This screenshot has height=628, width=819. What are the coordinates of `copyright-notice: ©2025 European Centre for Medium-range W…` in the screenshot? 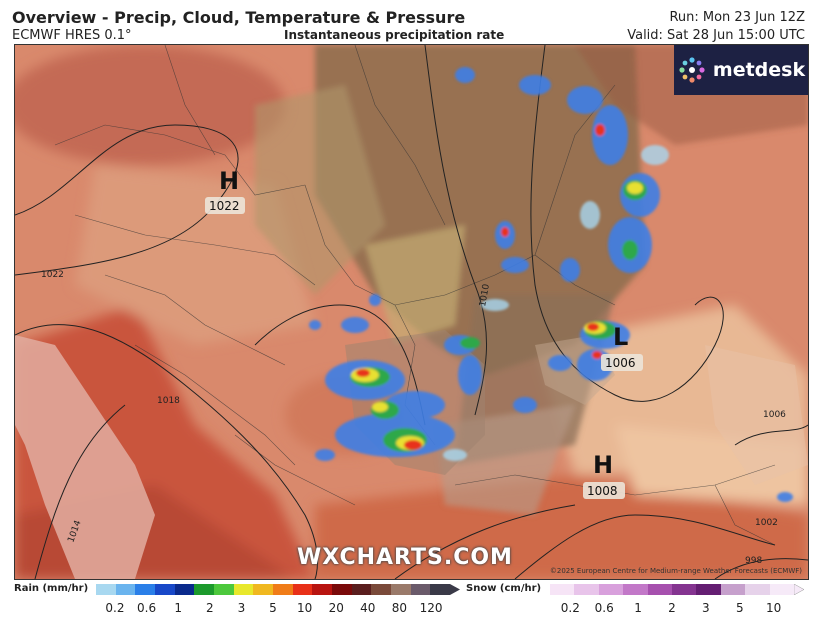 It's located at (675, 571).